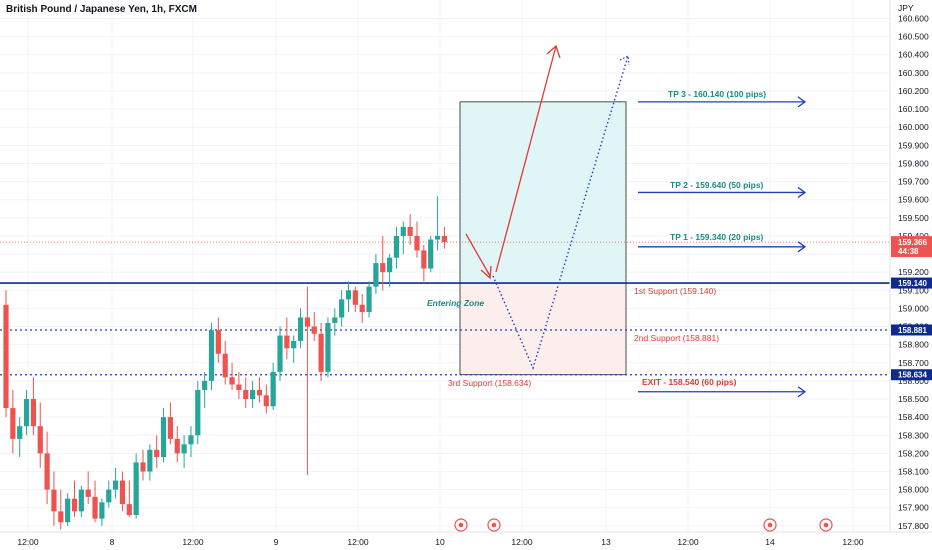  Describe the element at coordinates (913, 236) in the screenshot. I see `y-tick-label: 159.400` at that location.